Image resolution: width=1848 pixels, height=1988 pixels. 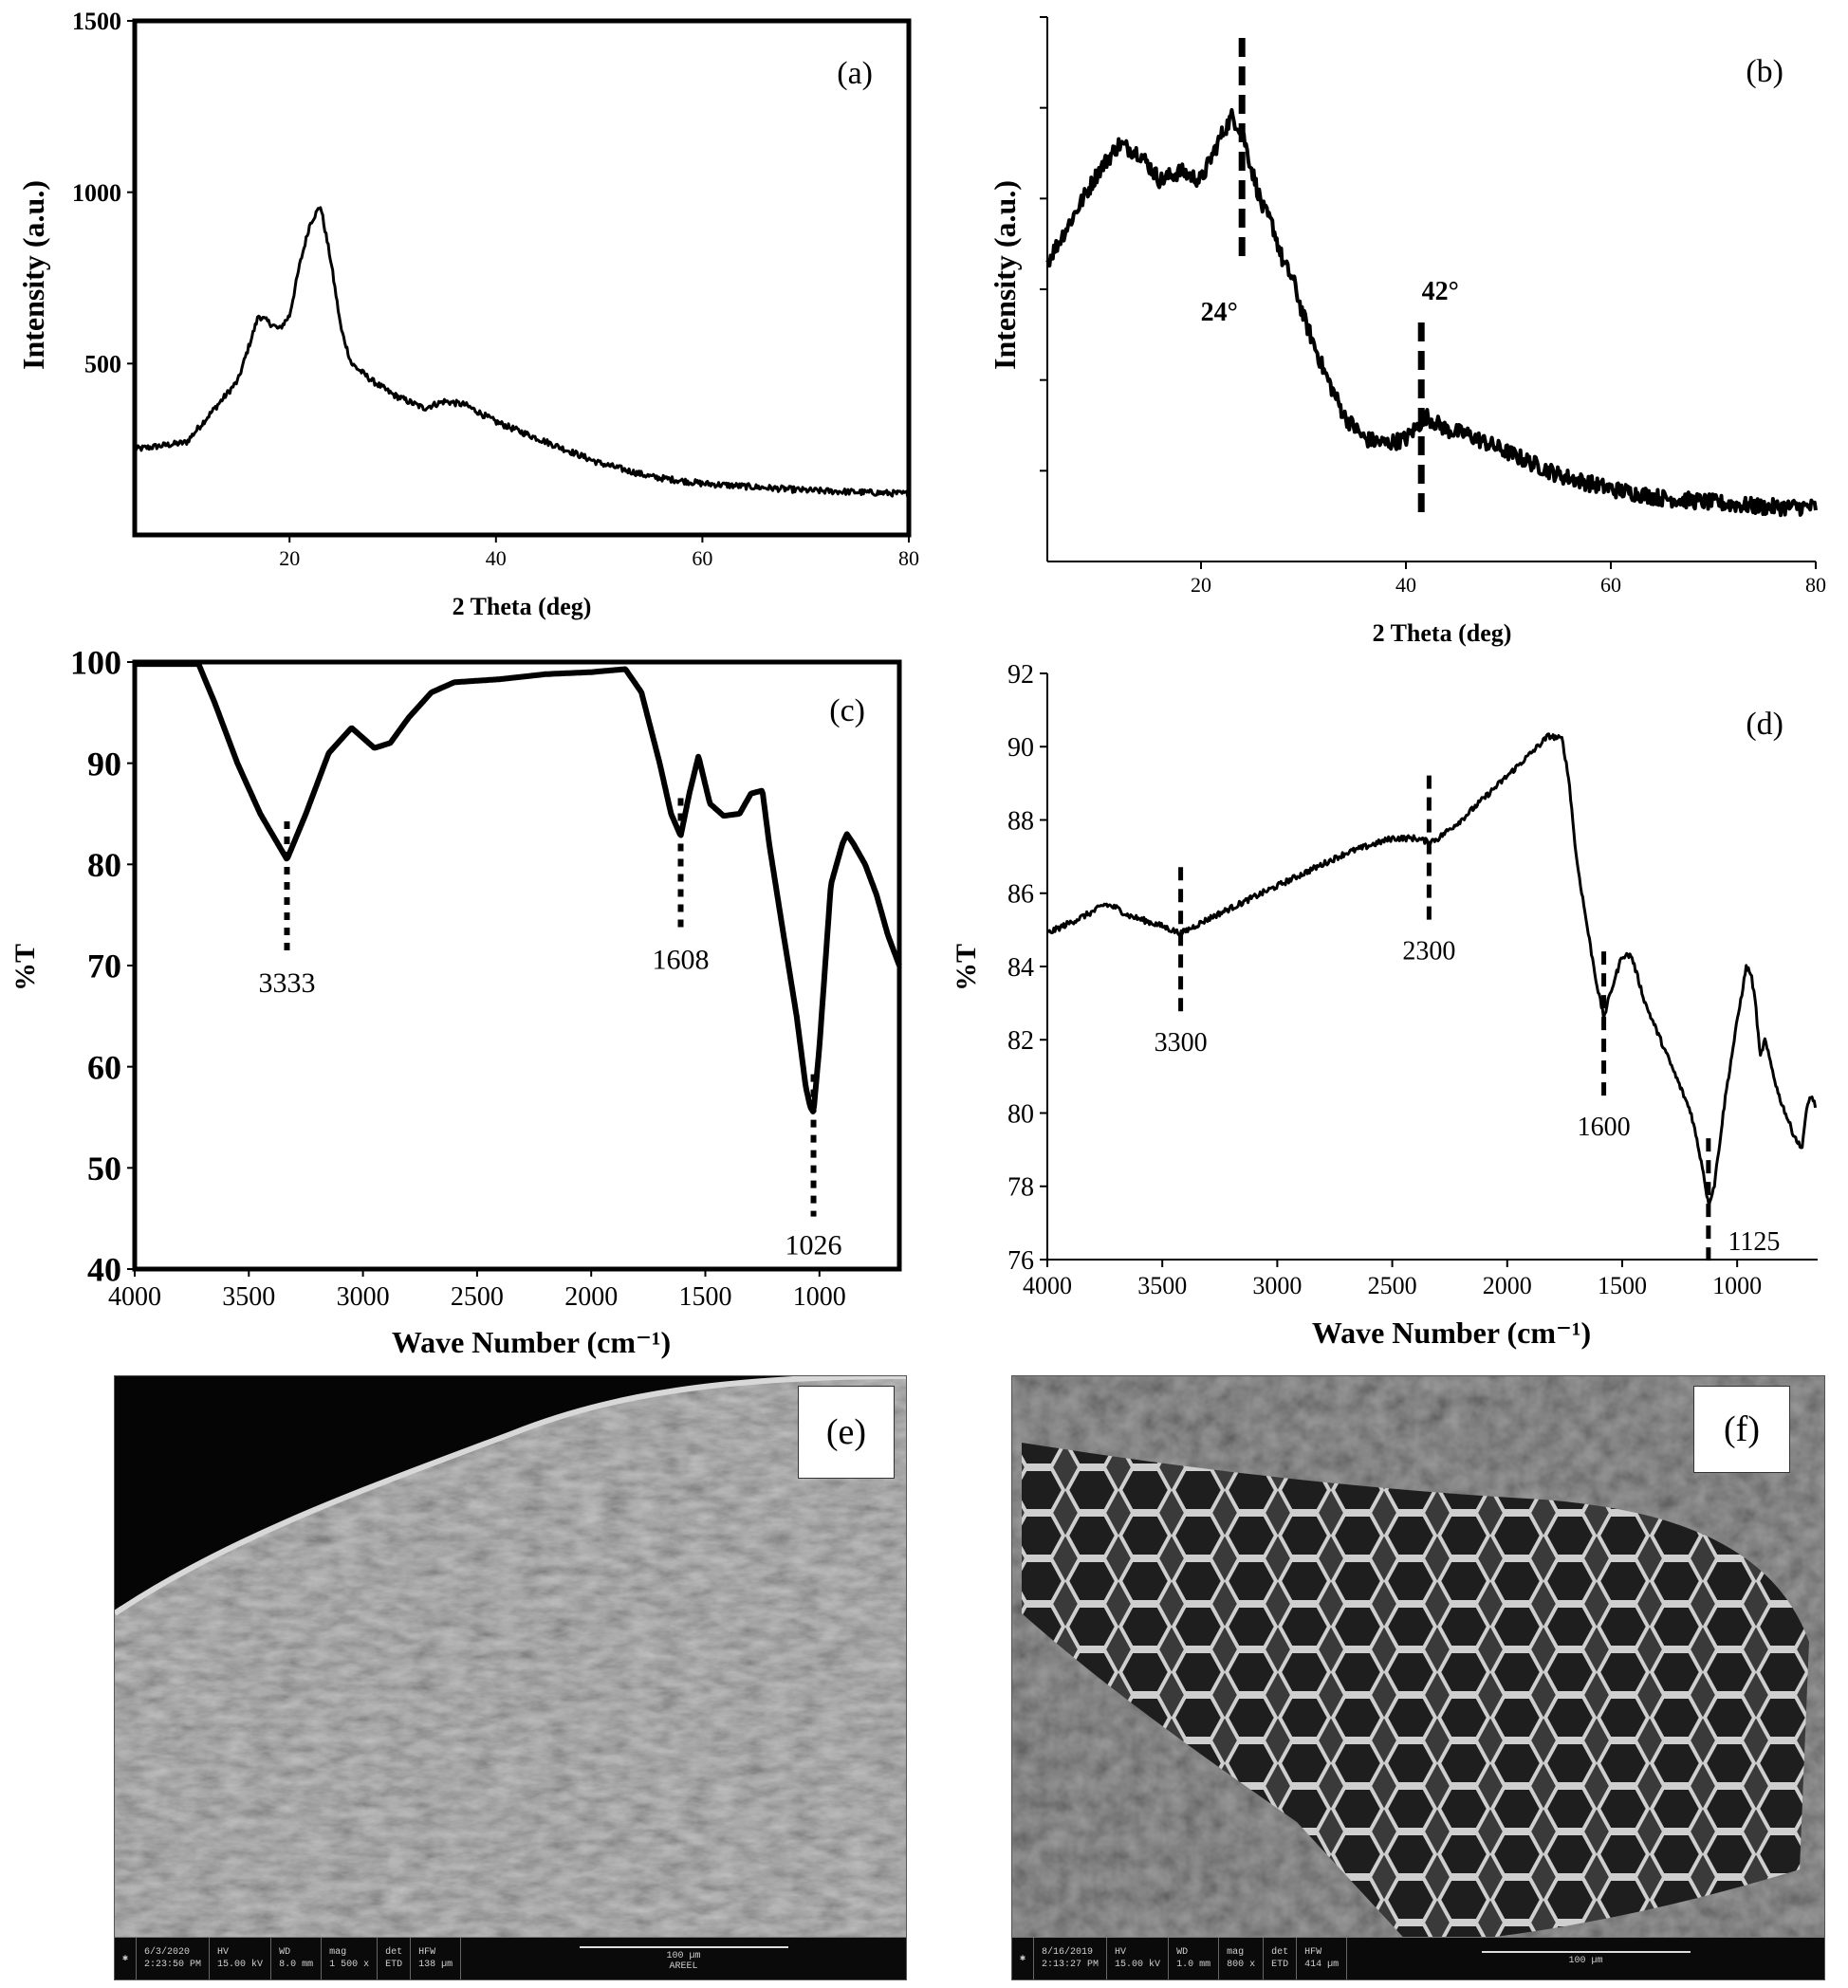 What do you see at coordinates (1020, 1261) in the screenshot?
I see `y-tick-label: 76` at bounding box center [1020, 1261].